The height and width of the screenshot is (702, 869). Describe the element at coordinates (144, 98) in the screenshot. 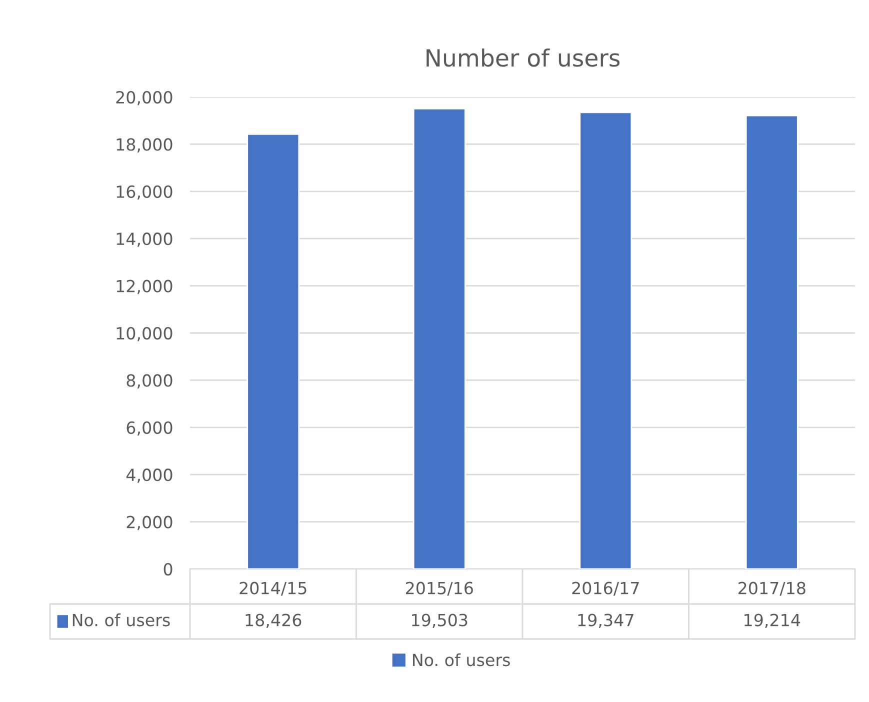

I see `y-tick-label: 20,000` at that location.